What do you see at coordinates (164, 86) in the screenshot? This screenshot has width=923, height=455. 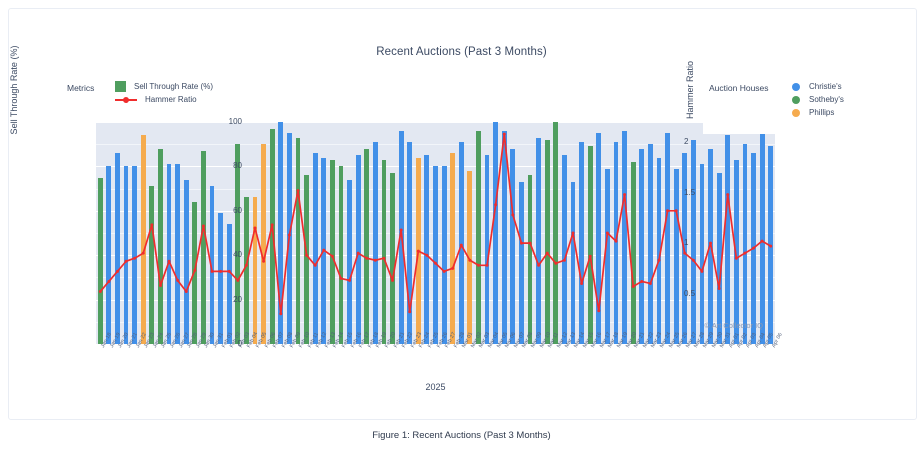 I see `legend-item-sell-through-rate: Sell Through Rate (%)` at bounding box center [164, 86].